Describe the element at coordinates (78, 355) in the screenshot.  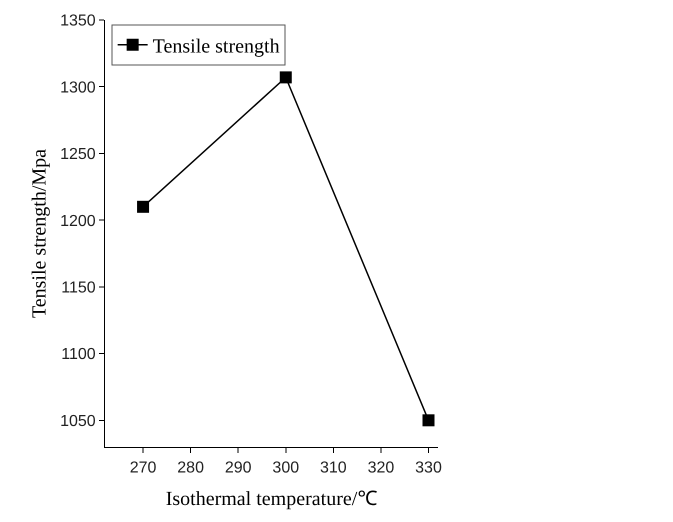
I see `y-tick-label: 1100` at that location.